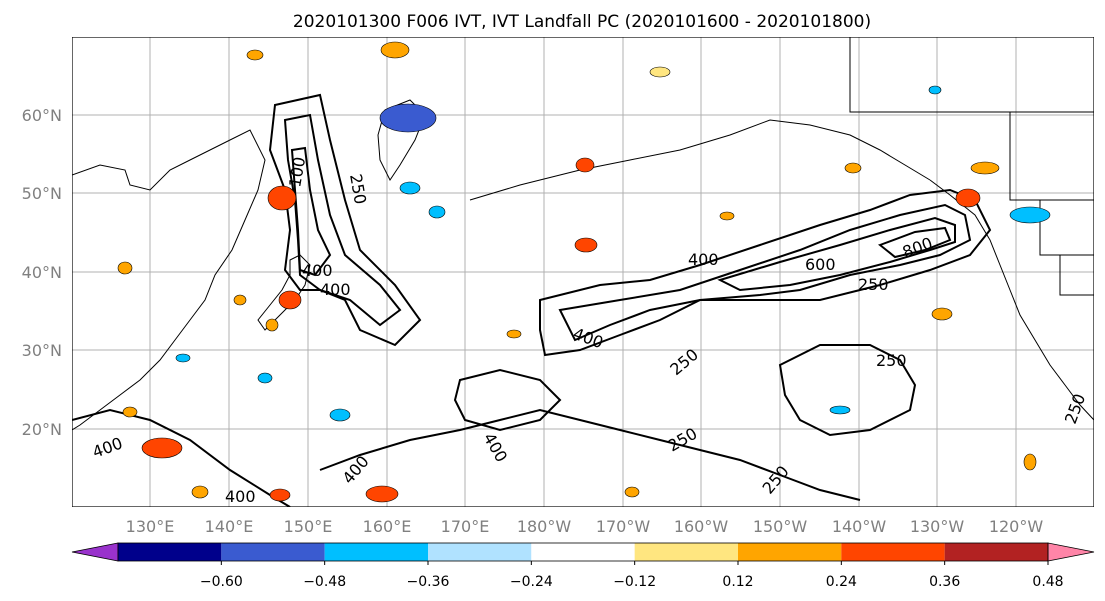 Image resolution: width=1105 pixels, height=601 pixels. I want to click on colorbar-tick-label: −0.60, so click(221, 582).